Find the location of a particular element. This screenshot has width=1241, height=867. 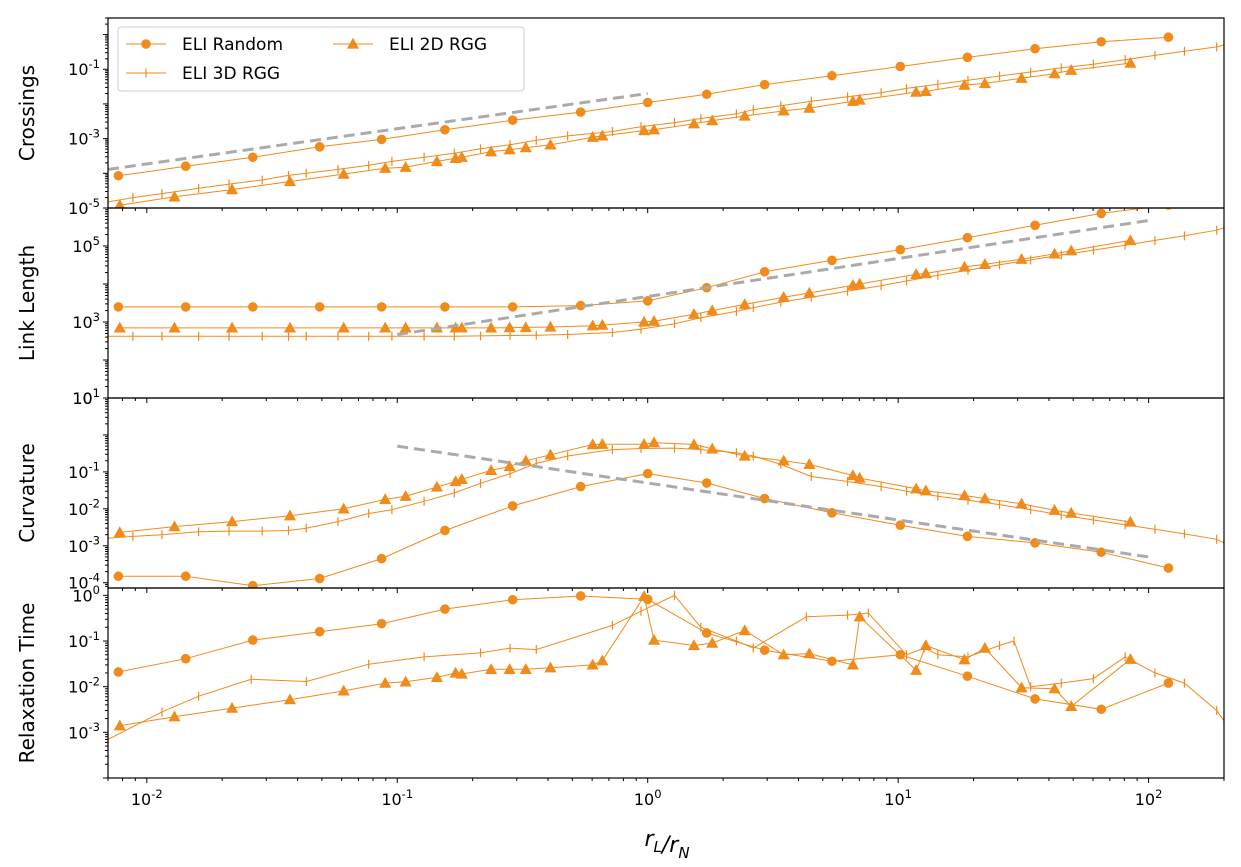

y-tick-label: 10⁻² is located at coordinates (84, 508).